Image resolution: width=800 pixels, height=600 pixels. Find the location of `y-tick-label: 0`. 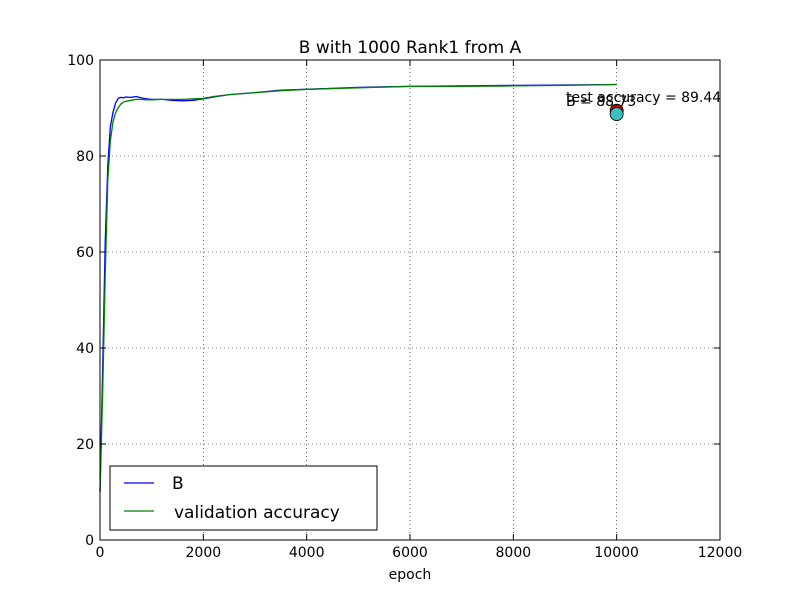

y-tick-label: 0 is located at coordinates (89, 541).